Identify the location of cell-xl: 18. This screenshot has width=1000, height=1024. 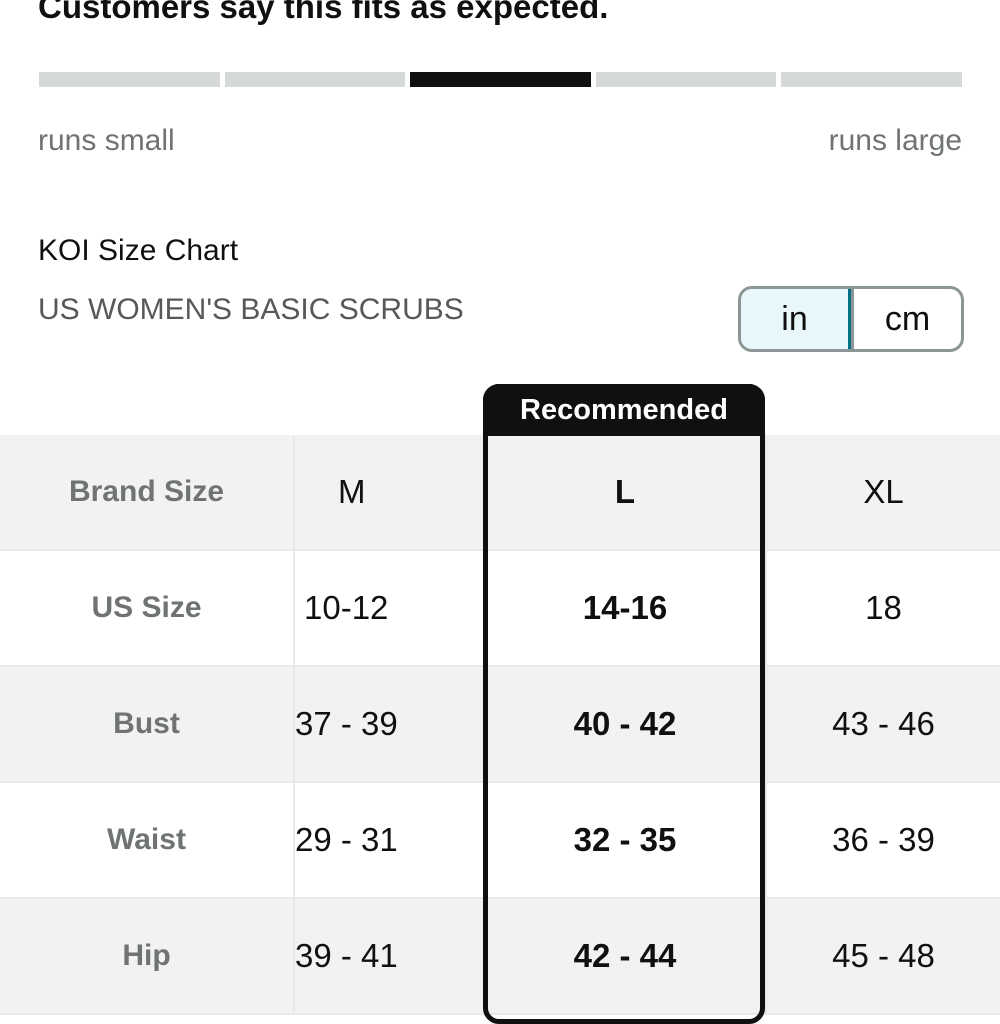
(883, 608).